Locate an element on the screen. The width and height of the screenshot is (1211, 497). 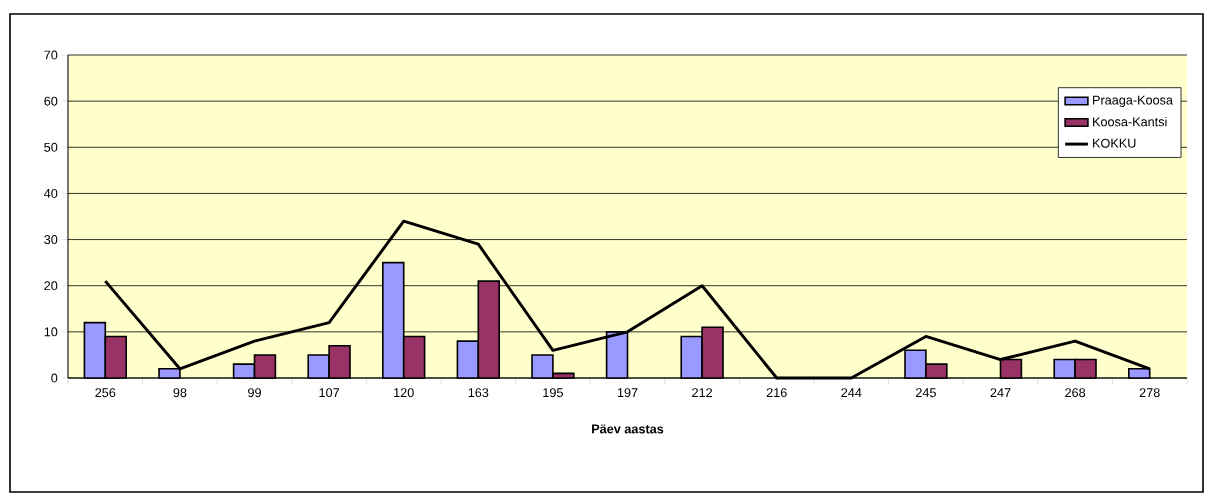
x-tick-label: 216 is located at coordinates (776, 393).